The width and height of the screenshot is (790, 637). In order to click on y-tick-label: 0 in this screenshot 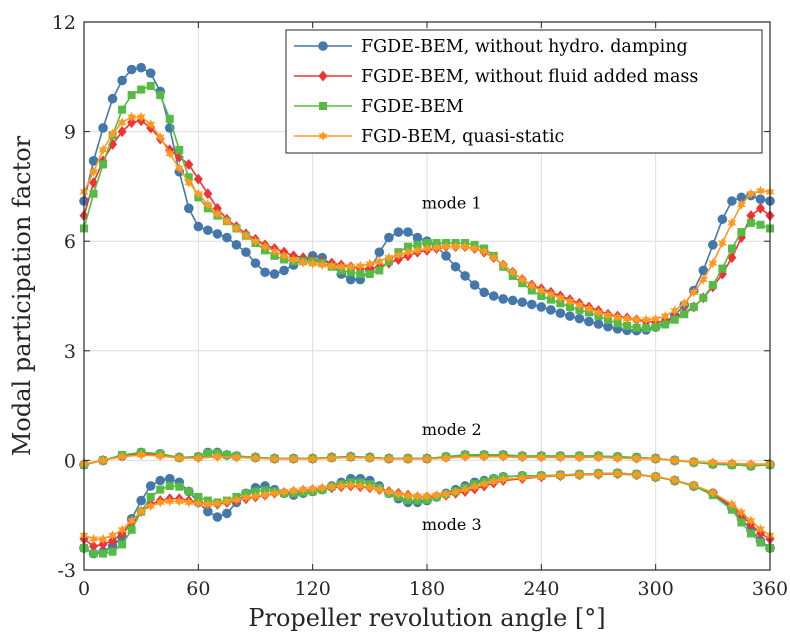, I will do `click(70, 461)`.